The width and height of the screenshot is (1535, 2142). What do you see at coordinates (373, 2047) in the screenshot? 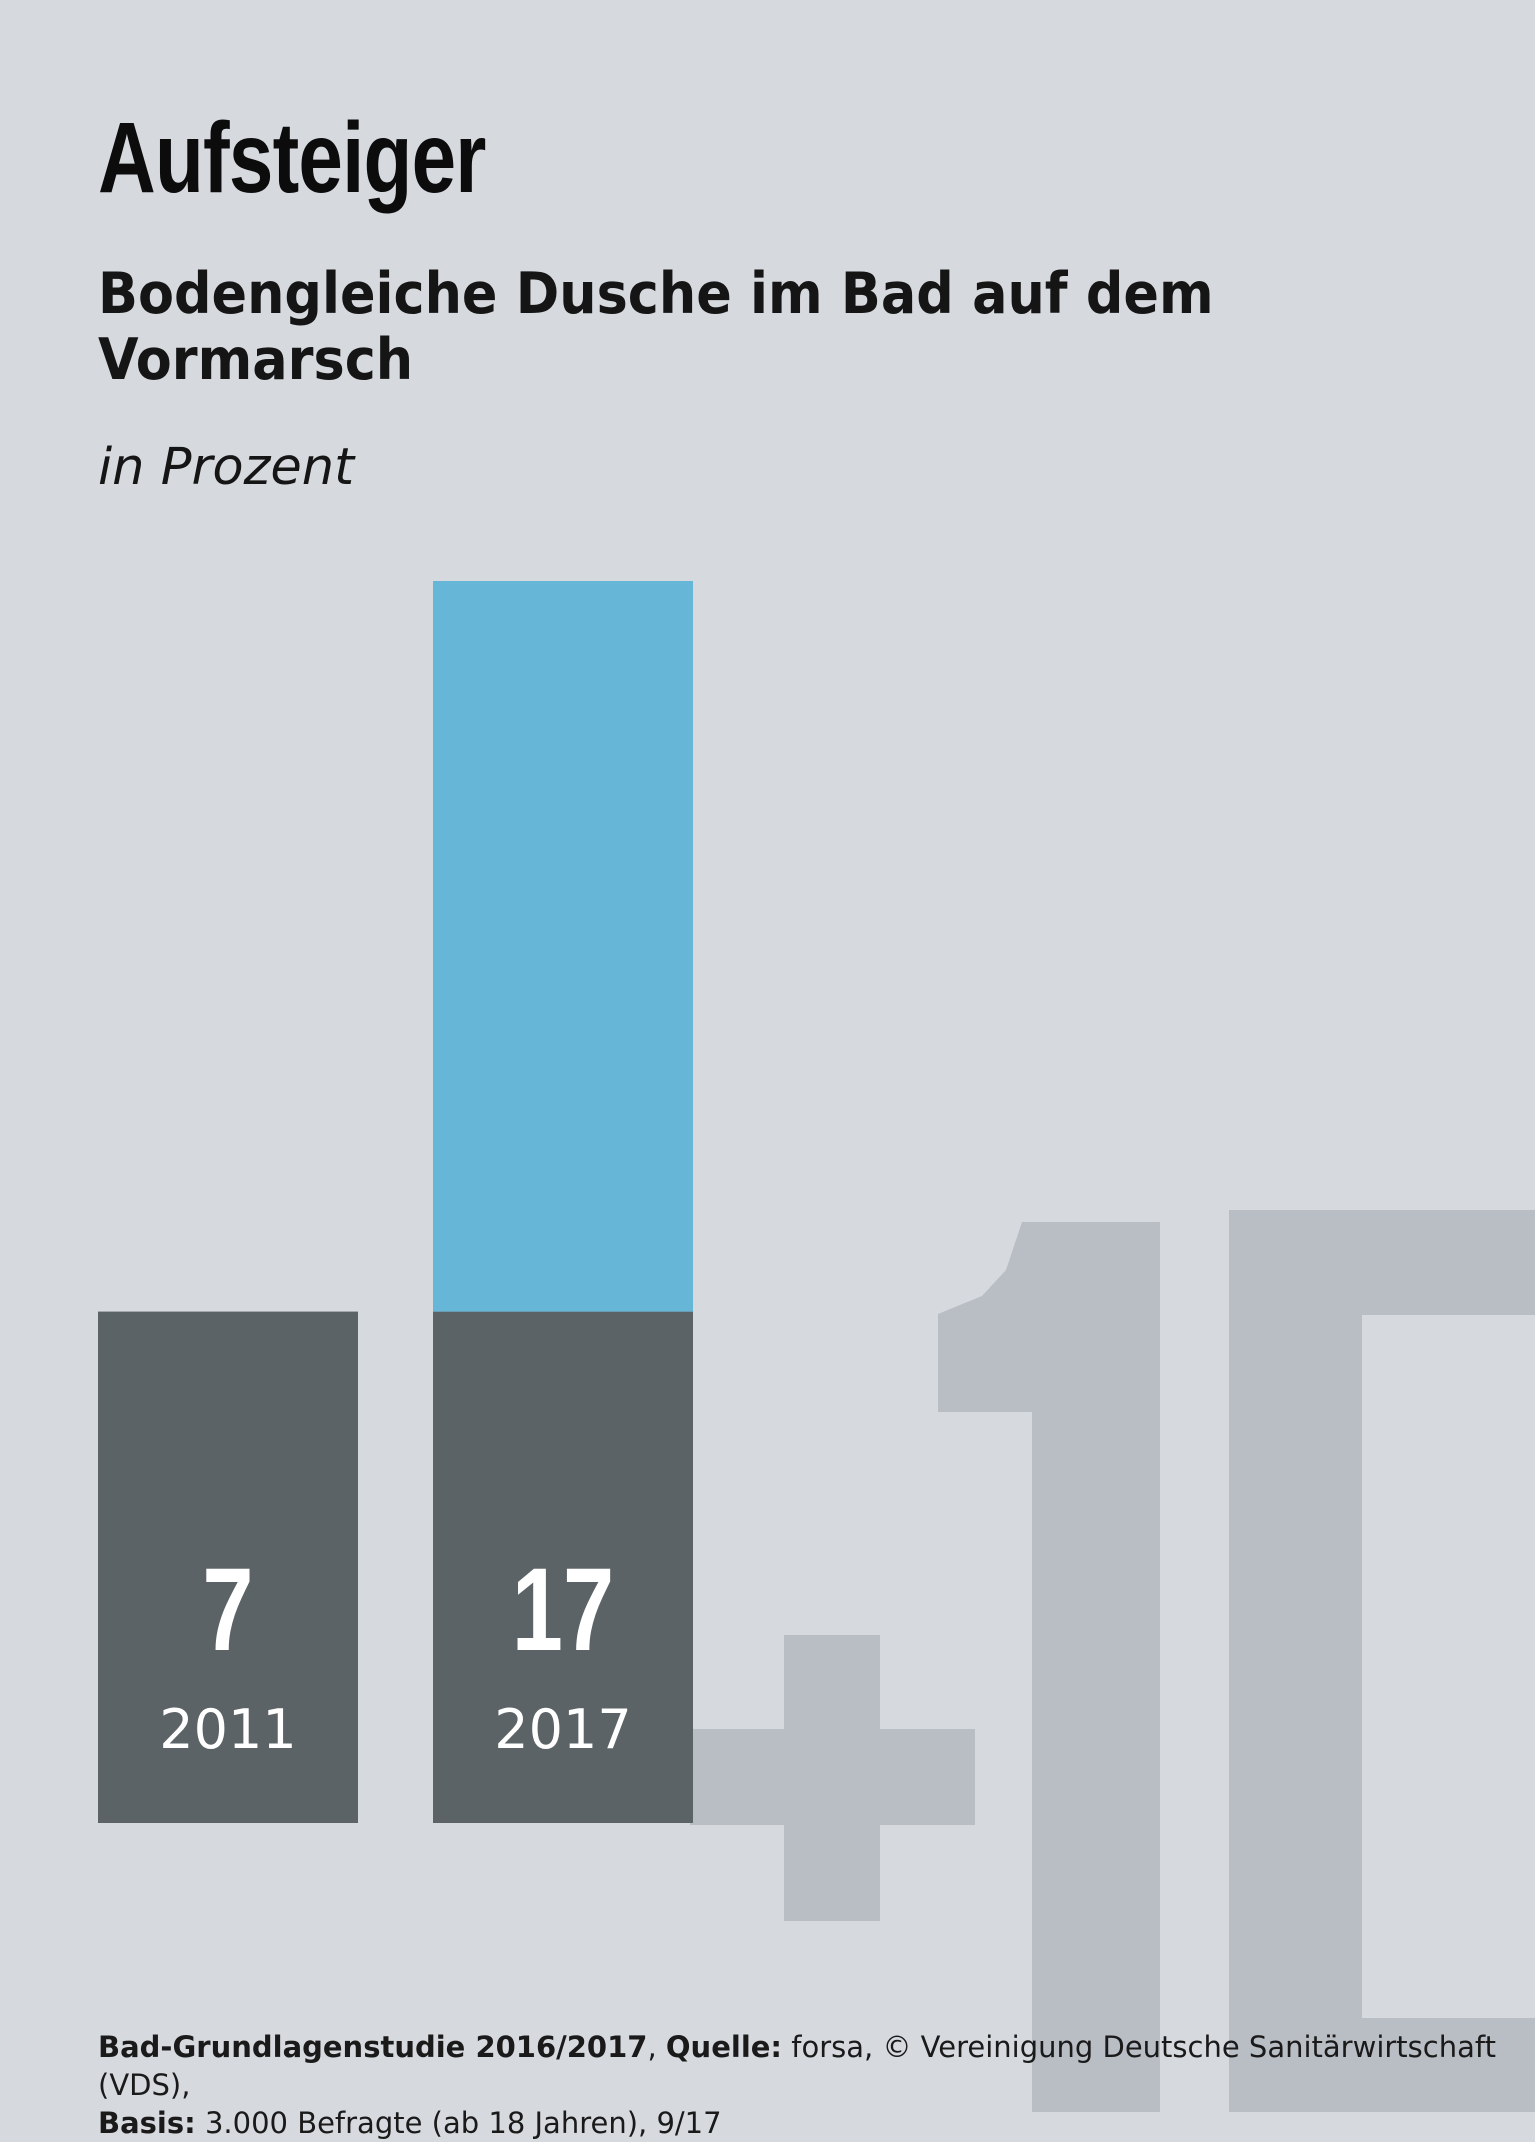
I see `footer-study-name: Bad-Grundlagenstudie 2016/2017` at bounding box center [373, 2047].